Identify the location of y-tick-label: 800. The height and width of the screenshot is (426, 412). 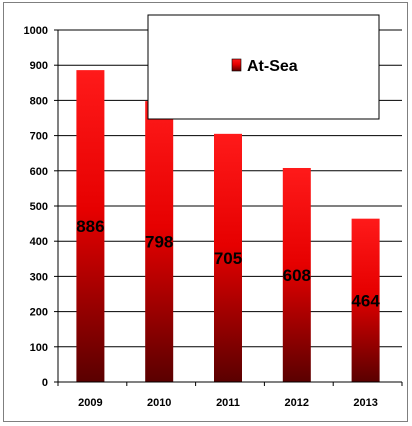
(39, 101).